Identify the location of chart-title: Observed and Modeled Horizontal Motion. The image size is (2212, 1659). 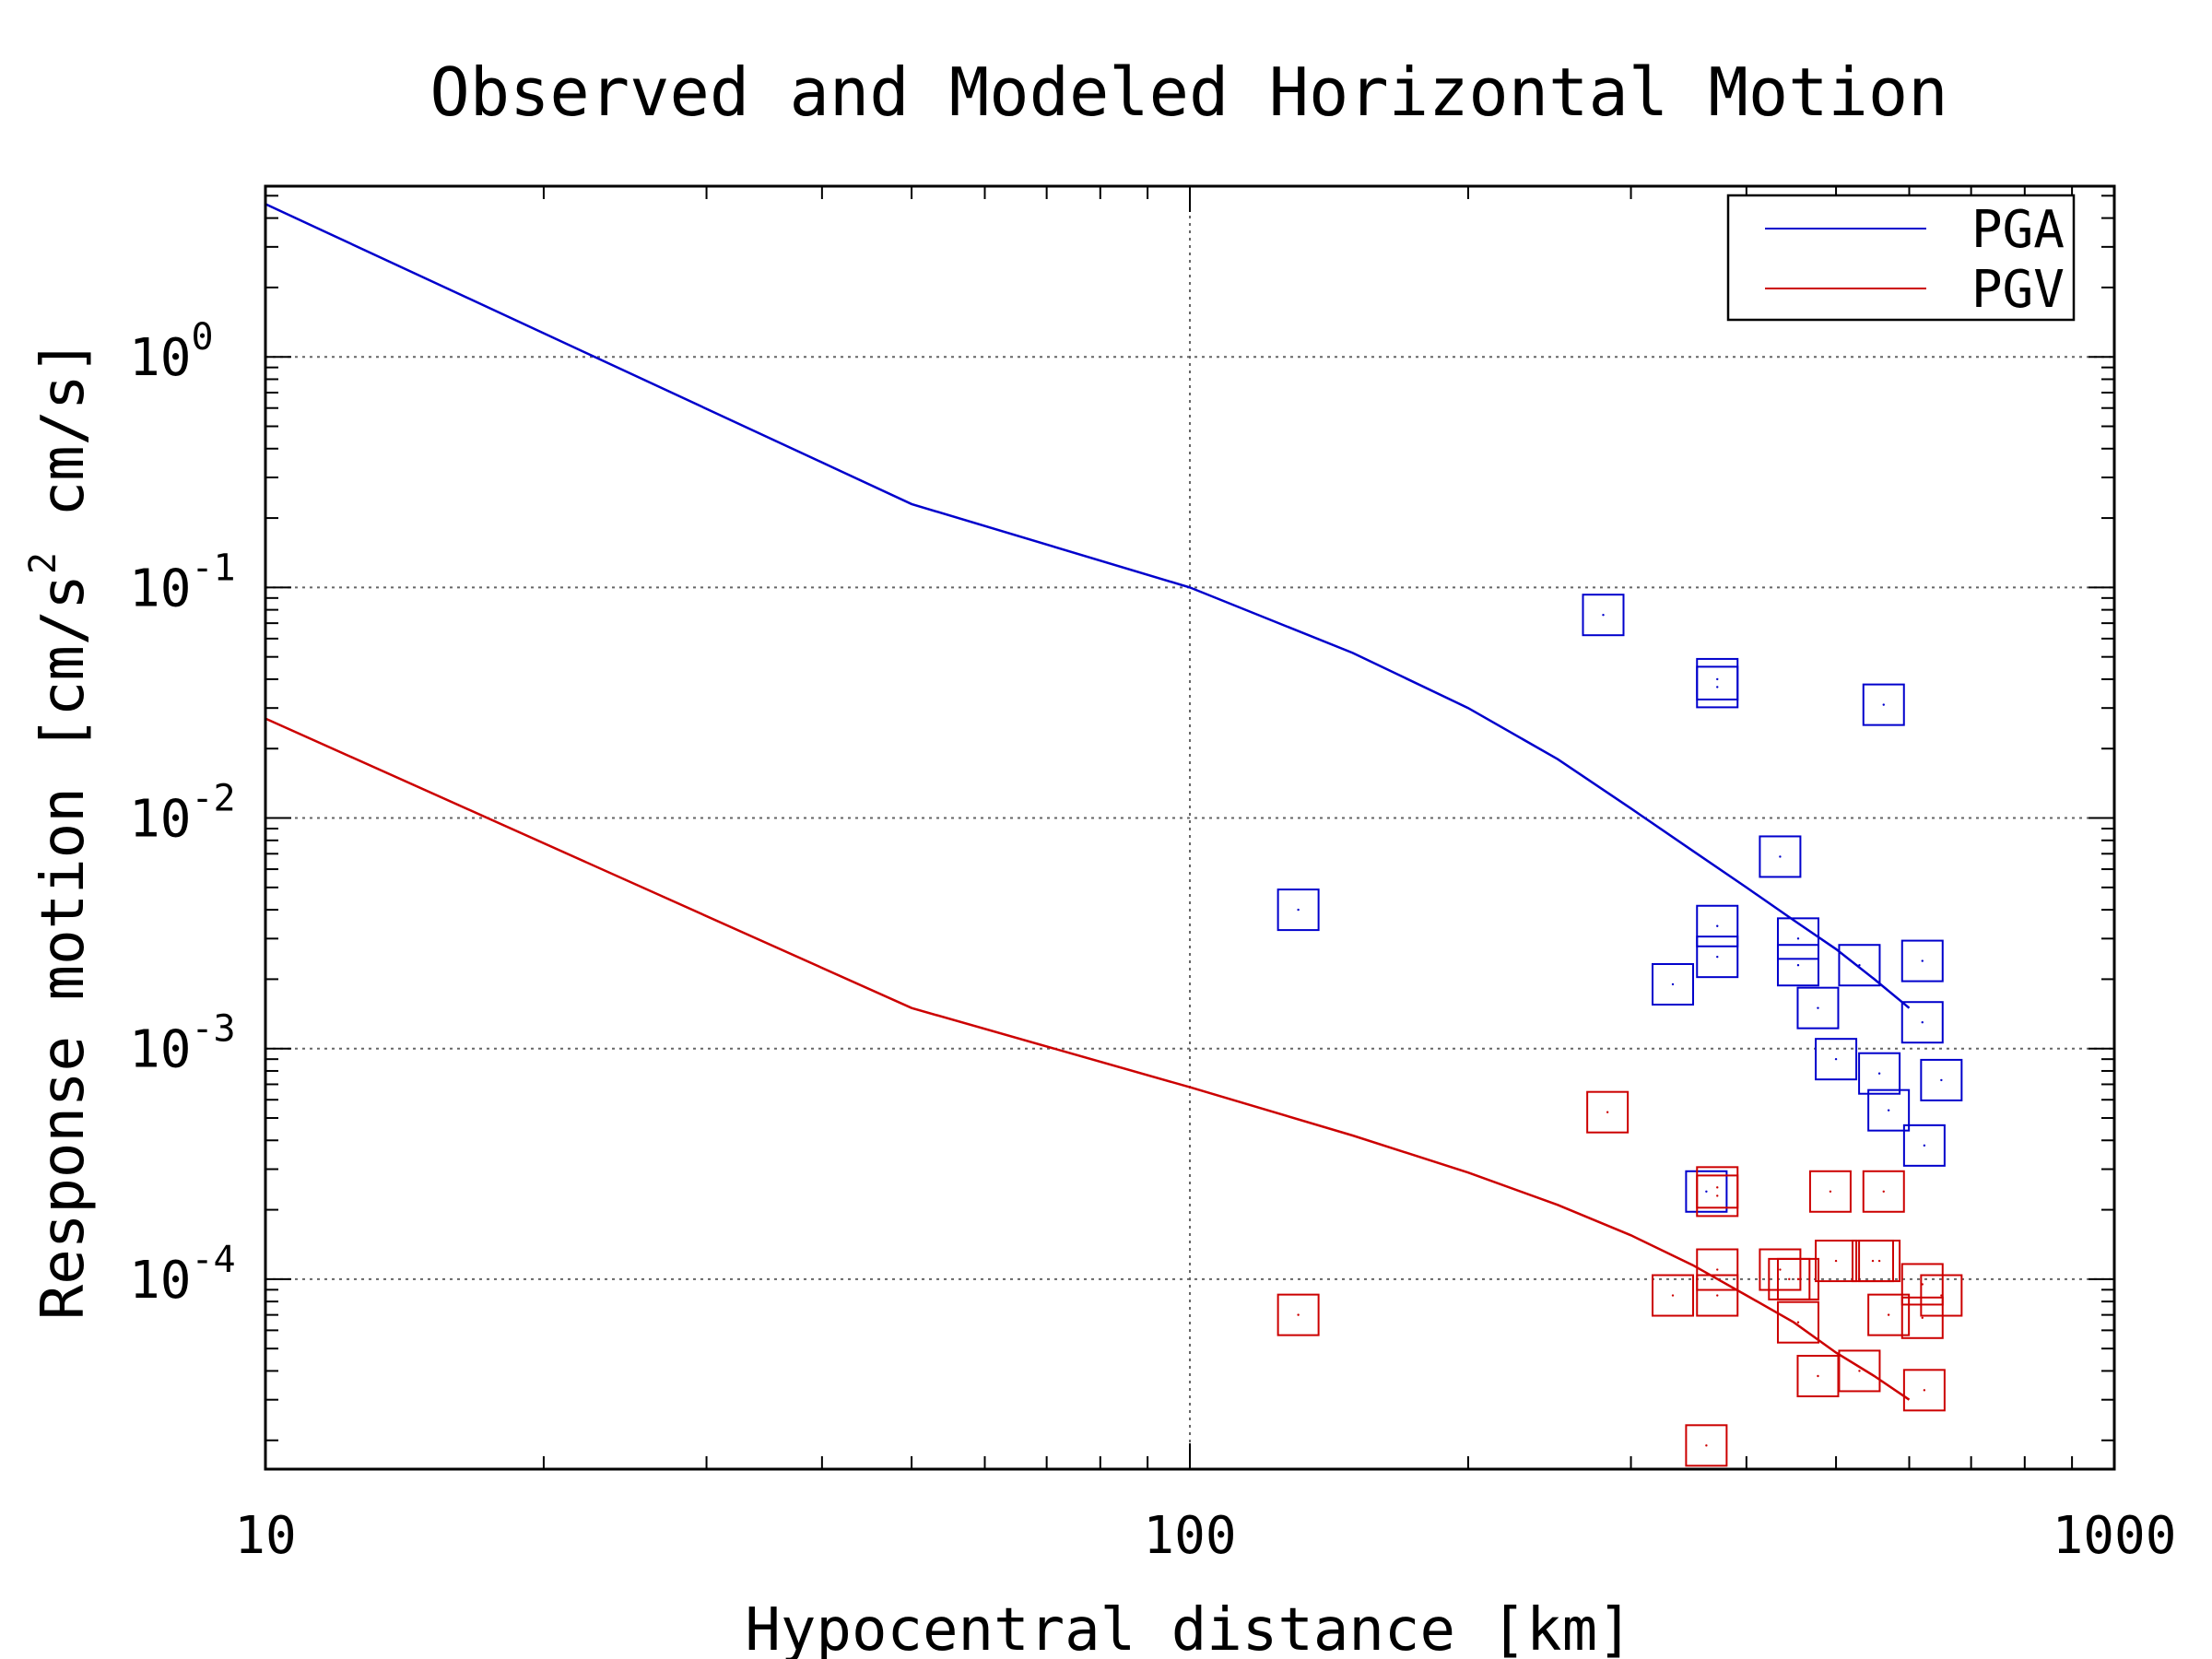
(1188, 92).